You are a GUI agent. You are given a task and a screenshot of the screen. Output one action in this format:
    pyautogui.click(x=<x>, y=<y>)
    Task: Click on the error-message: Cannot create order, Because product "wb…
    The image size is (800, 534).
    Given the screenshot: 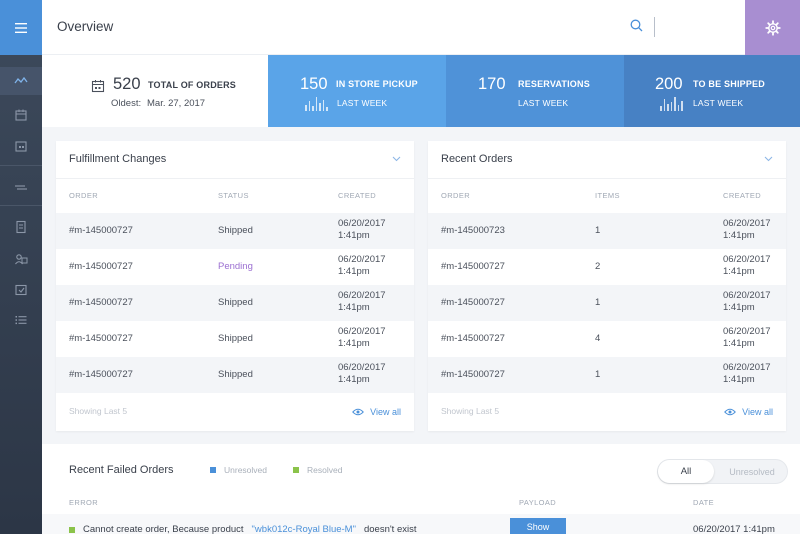 What is the action you would take?
    pyautogui.click(x=242, y=529)
    